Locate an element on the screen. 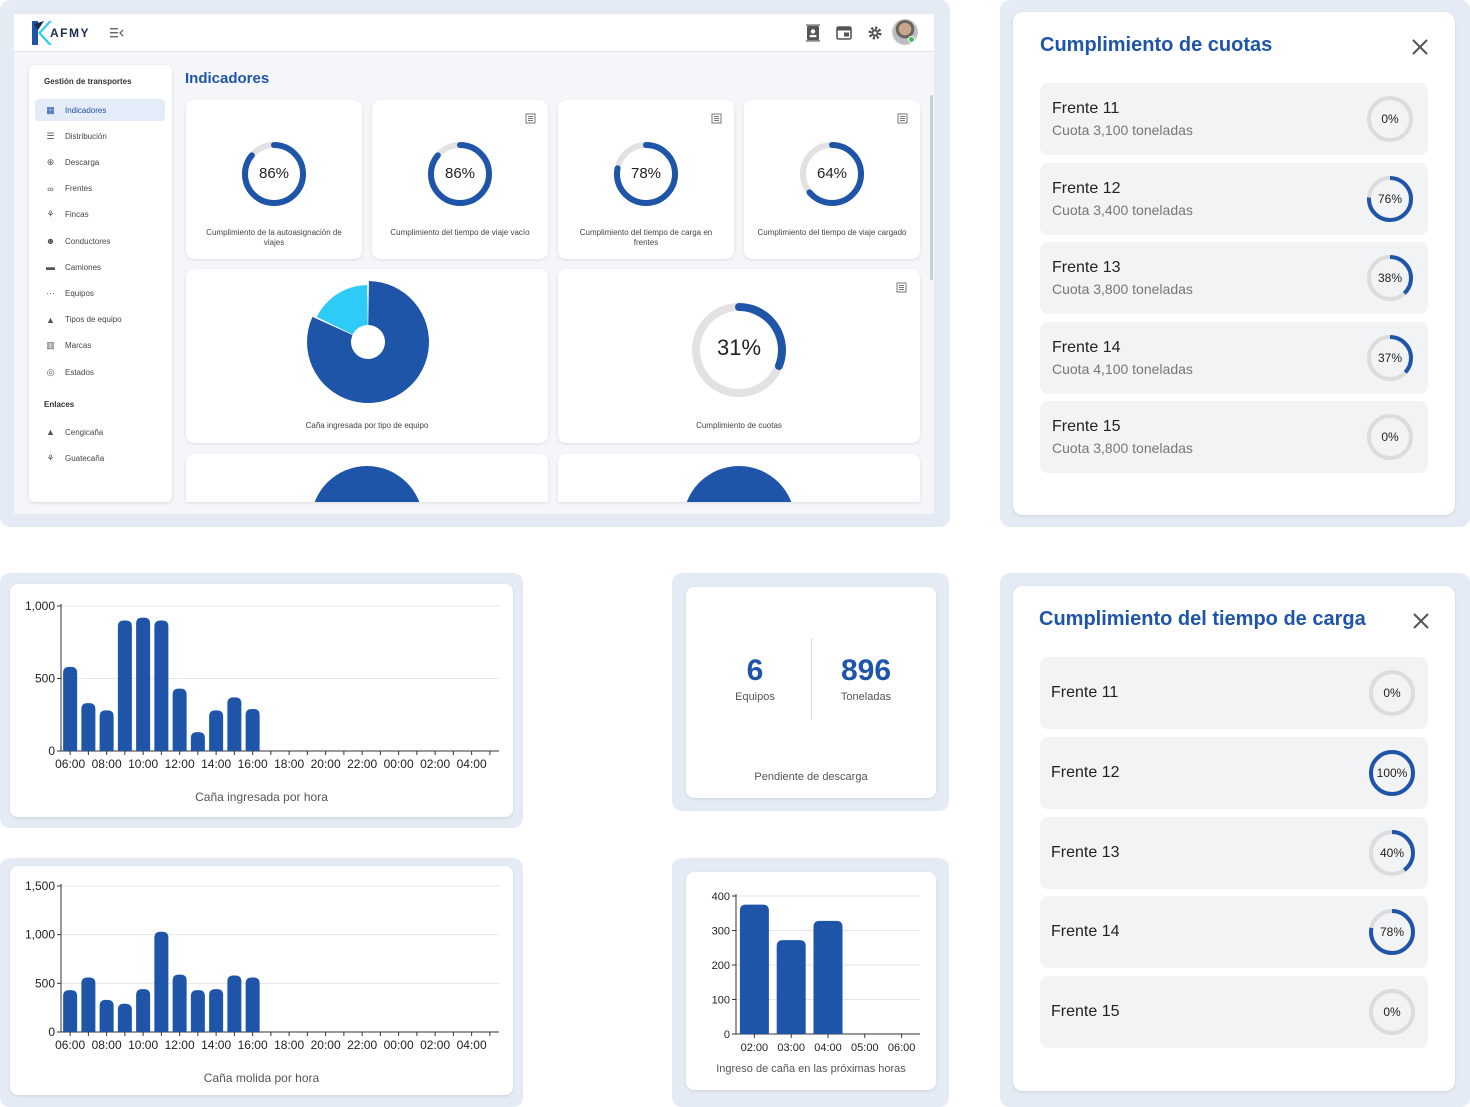  load-row: Frente 15 0% is located at coordinates (1234, 1012).